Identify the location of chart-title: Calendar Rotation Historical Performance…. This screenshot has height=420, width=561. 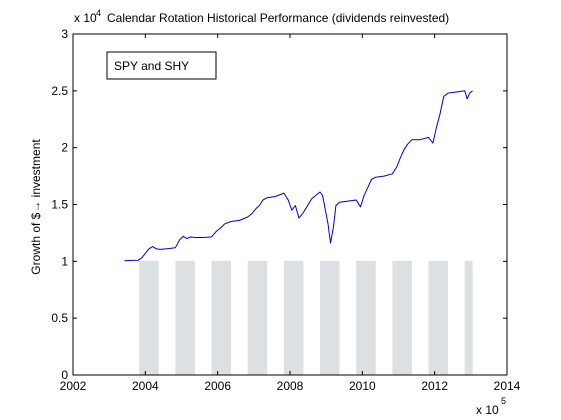
(278, 18).